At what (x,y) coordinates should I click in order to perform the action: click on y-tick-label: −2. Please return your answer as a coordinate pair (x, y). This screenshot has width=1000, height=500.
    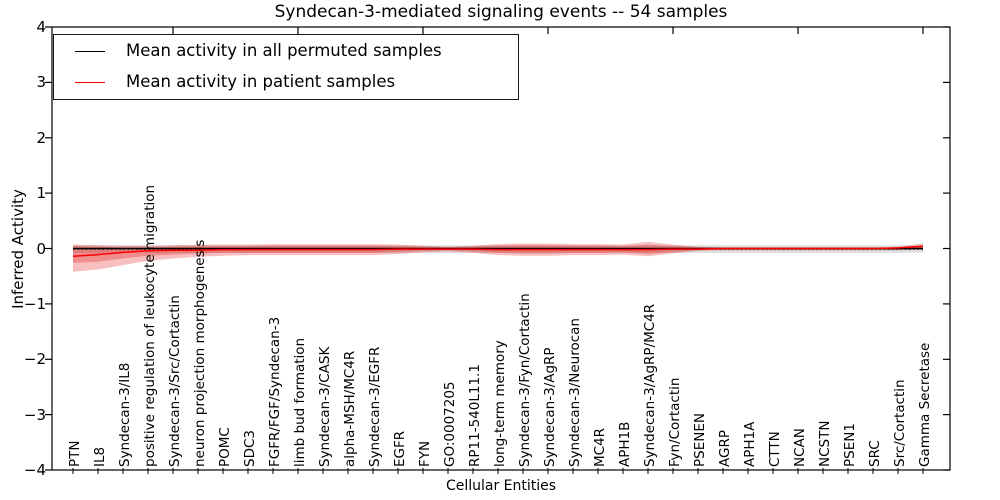
    Looking at the image, I should click on (34, 359).